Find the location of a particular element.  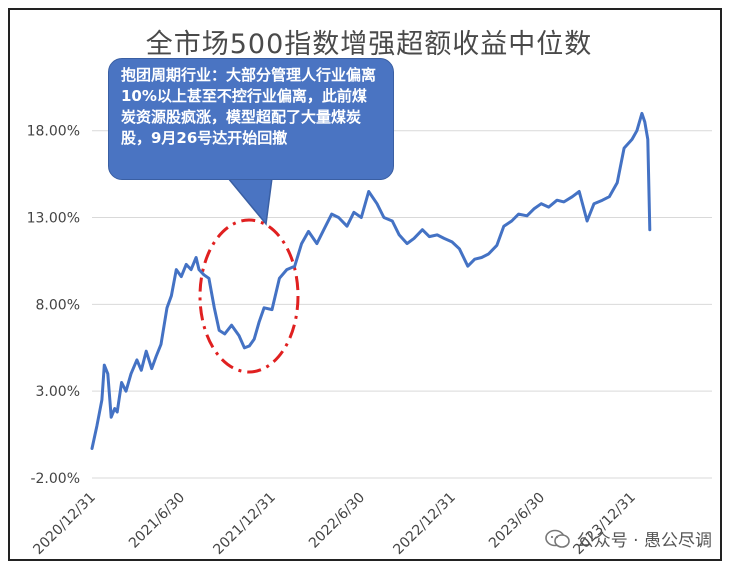

x-tick-label: 2021/12/31 is located at coordinates (244, 524).